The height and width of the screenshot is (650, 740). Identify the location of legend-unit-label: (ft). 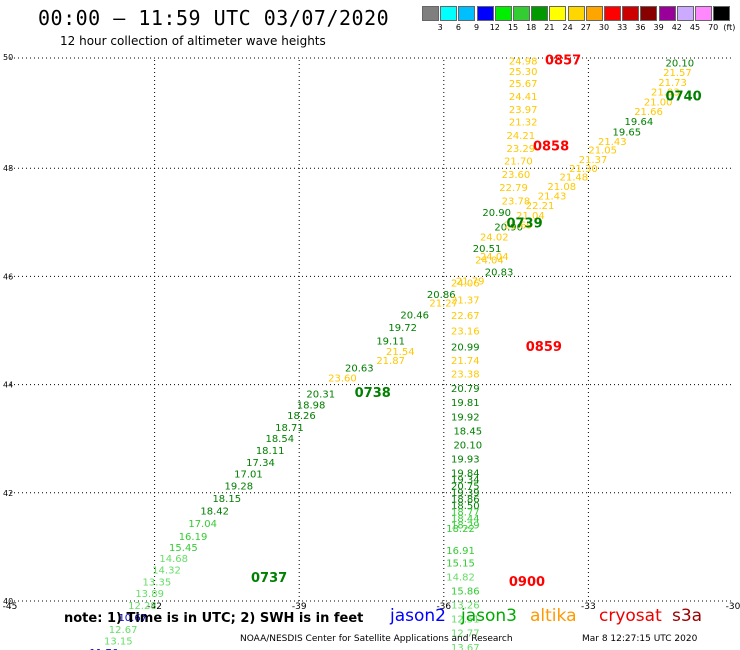
(729, 27).